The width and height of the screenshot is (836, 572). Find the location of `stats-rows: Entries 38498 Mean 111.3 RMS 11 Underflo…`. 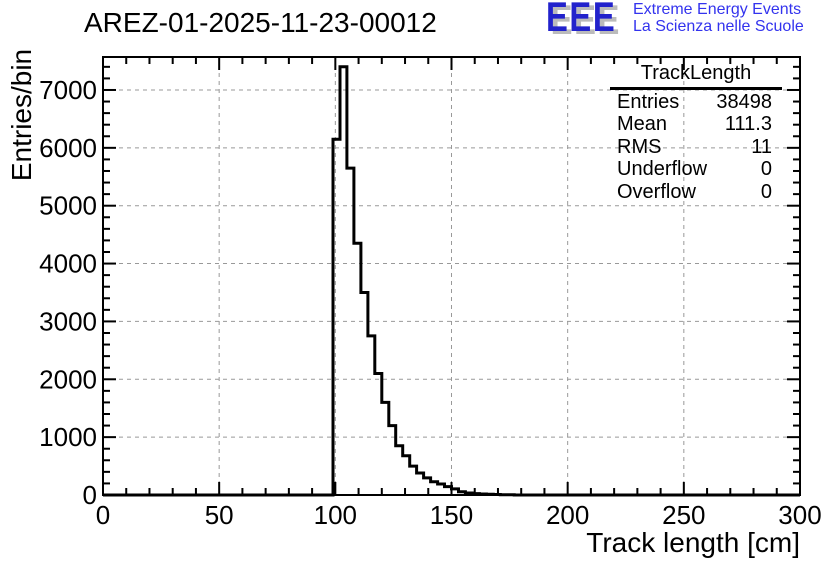

stats-rows: Entries 38498 Mean 111.3 RMS 11 Underflo… is located at coordinates (696, 146).